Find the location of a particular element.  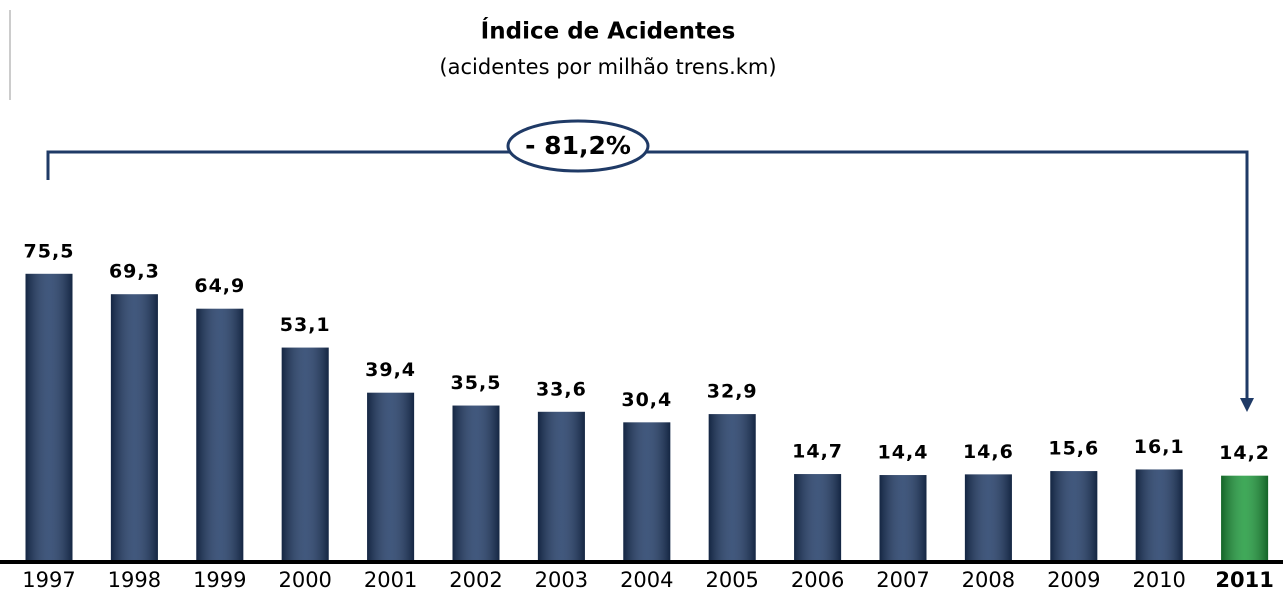

value-label: 16,1 is located at coordinates (1159, 447).